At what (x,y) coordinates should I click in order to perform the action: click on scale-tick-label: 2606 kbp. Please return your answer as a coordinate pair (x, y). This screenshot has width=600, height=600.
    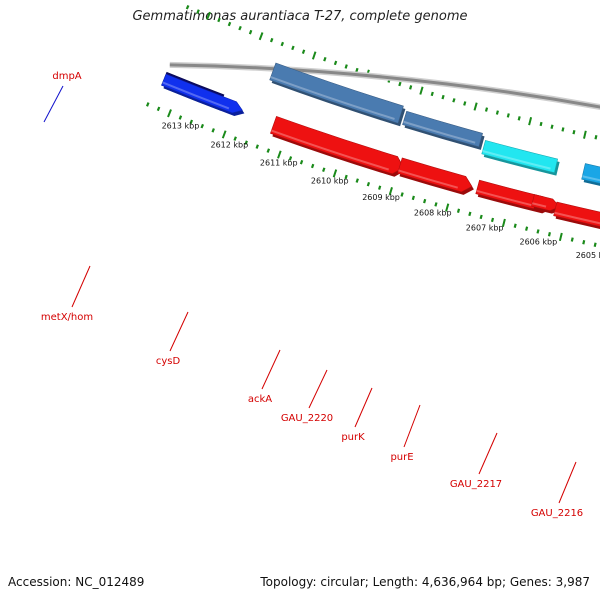
    Looking at the image, I should click on (539, 241).